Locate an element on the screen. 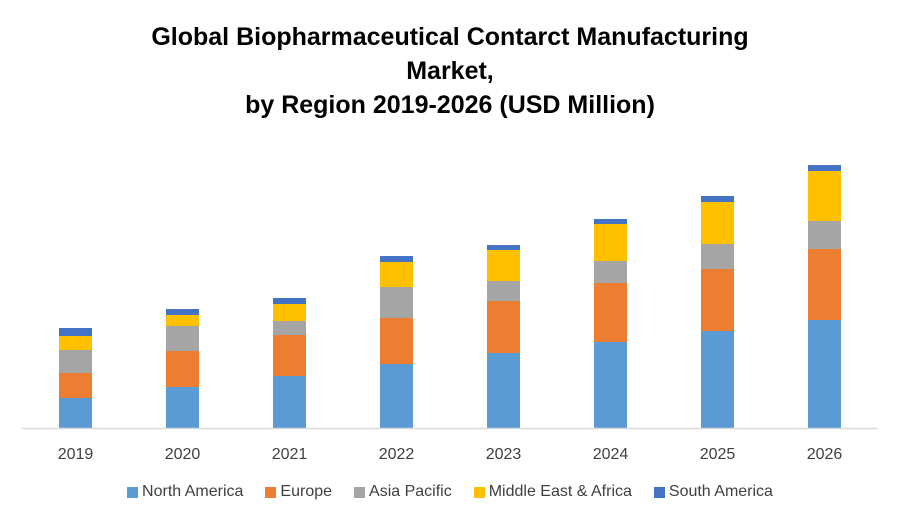 Image resolution: width=900 pixels, height=525 pixels. bar-segment-asia-pacific-2023 is located at coordinates (503, 291).